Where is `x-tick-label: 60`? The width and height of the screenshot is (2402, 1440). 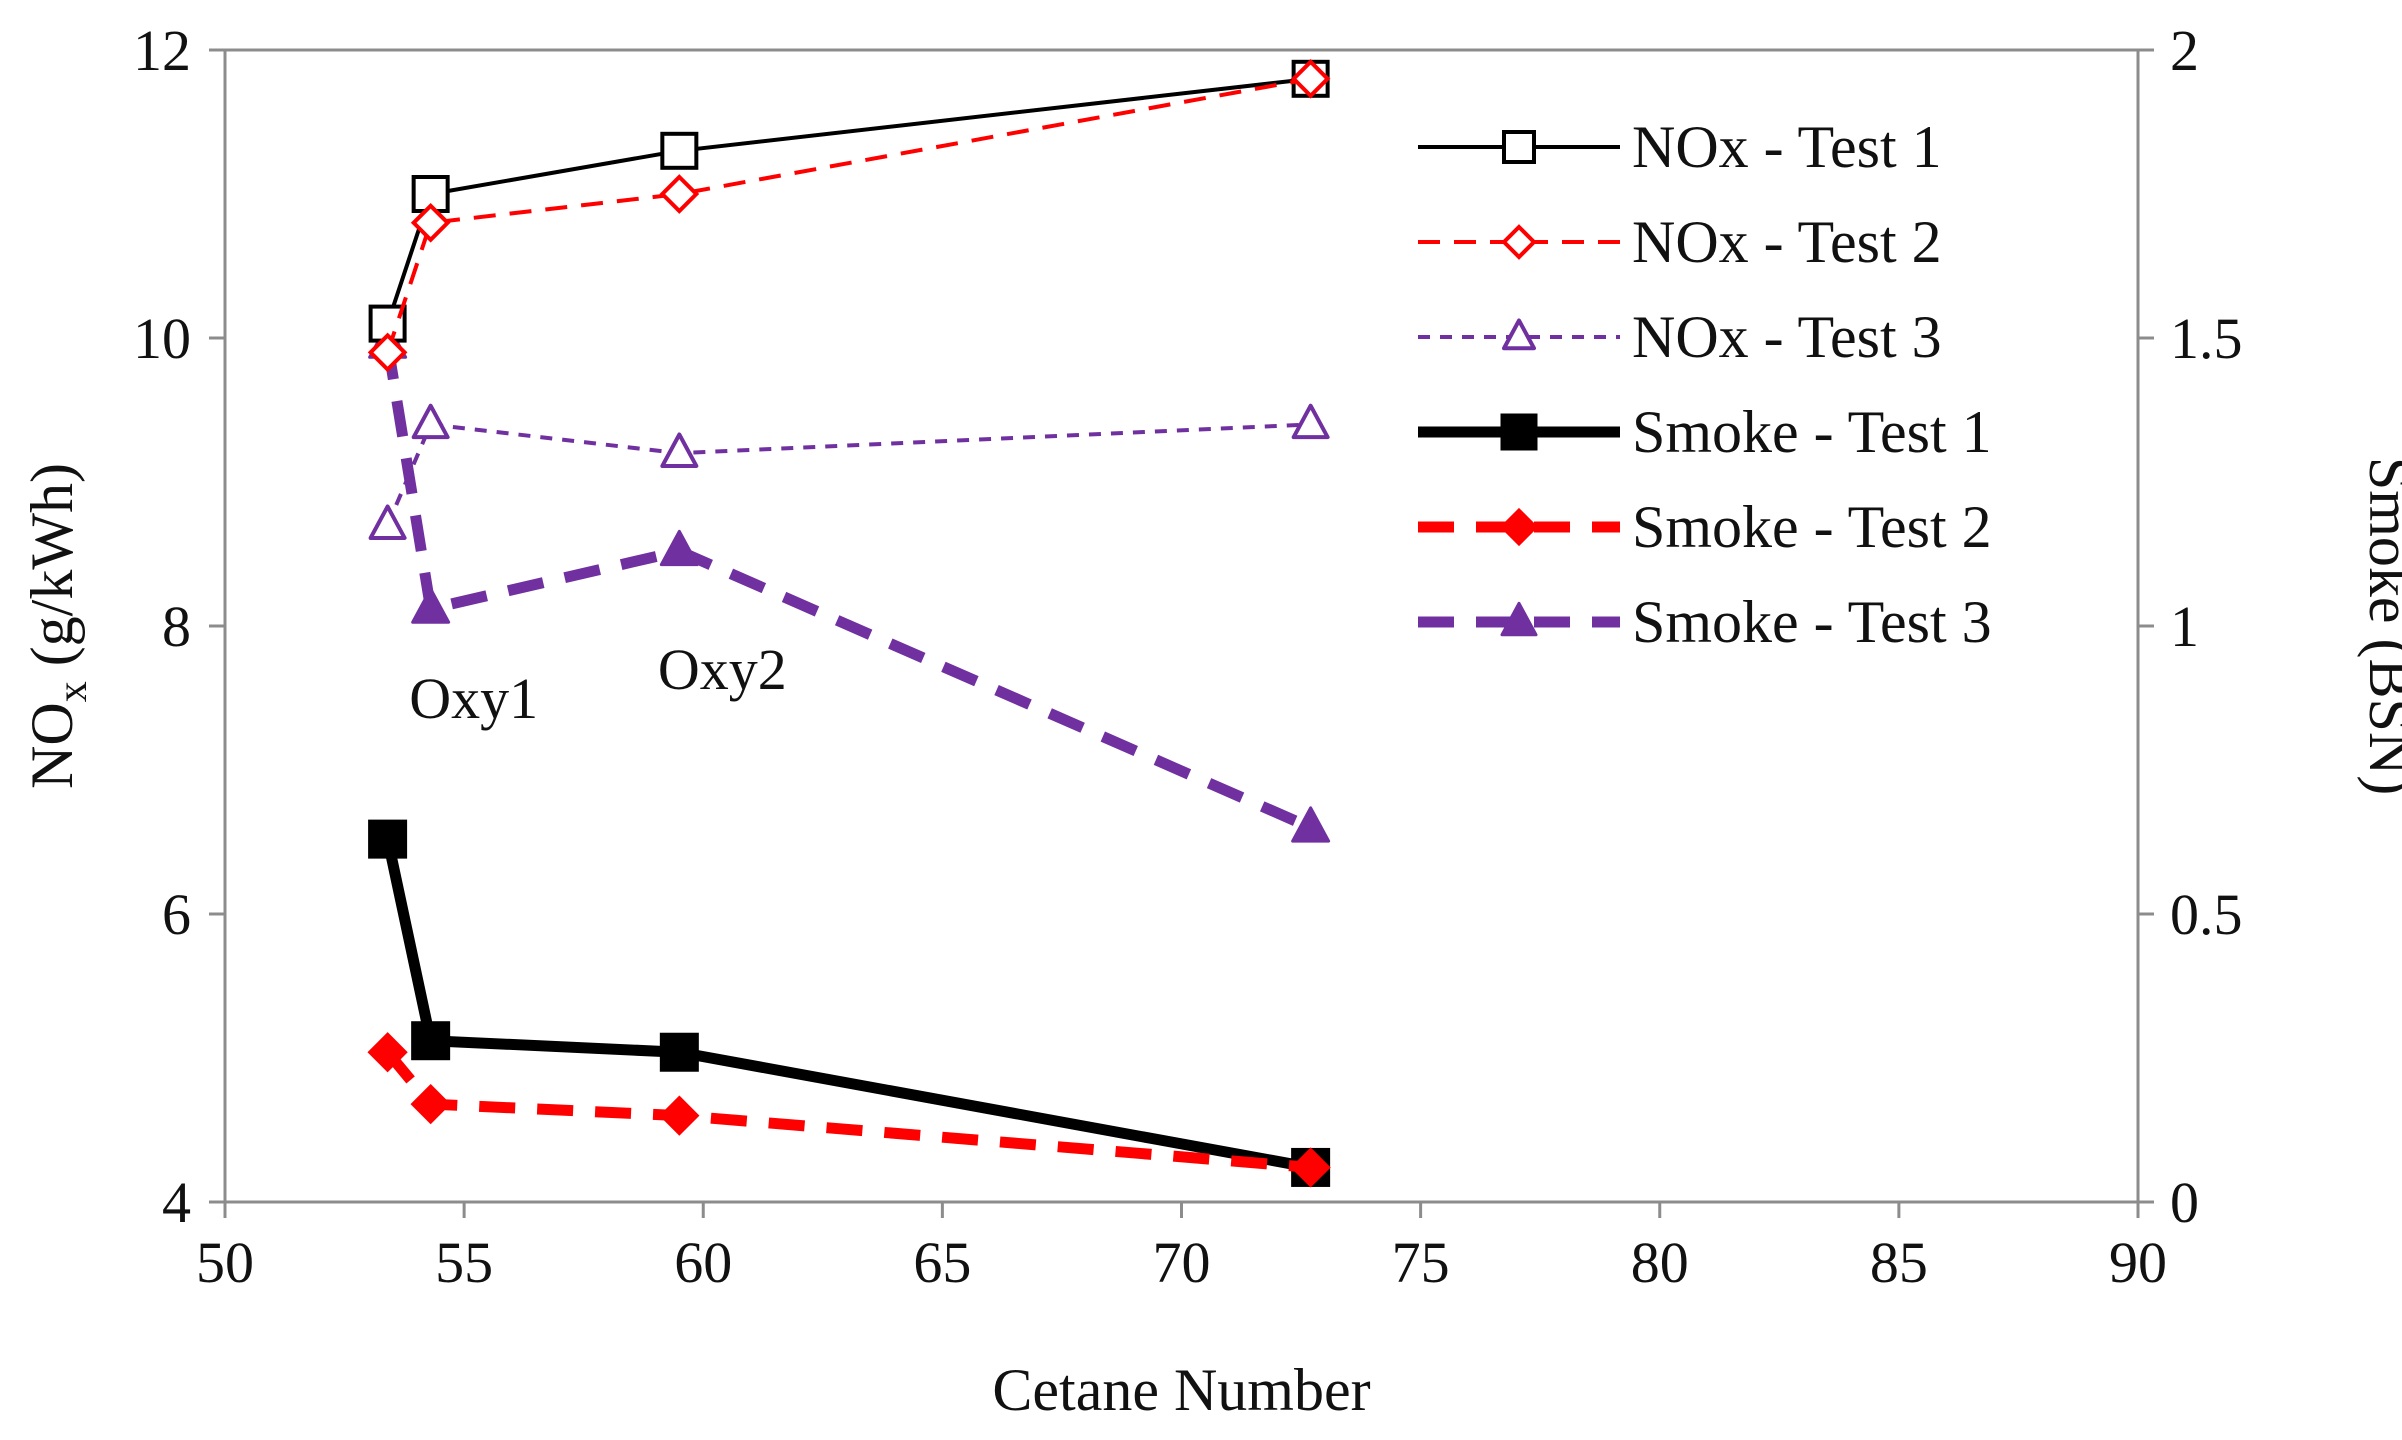
x-tick-label: 60 is located at coordinates (703, 1262).